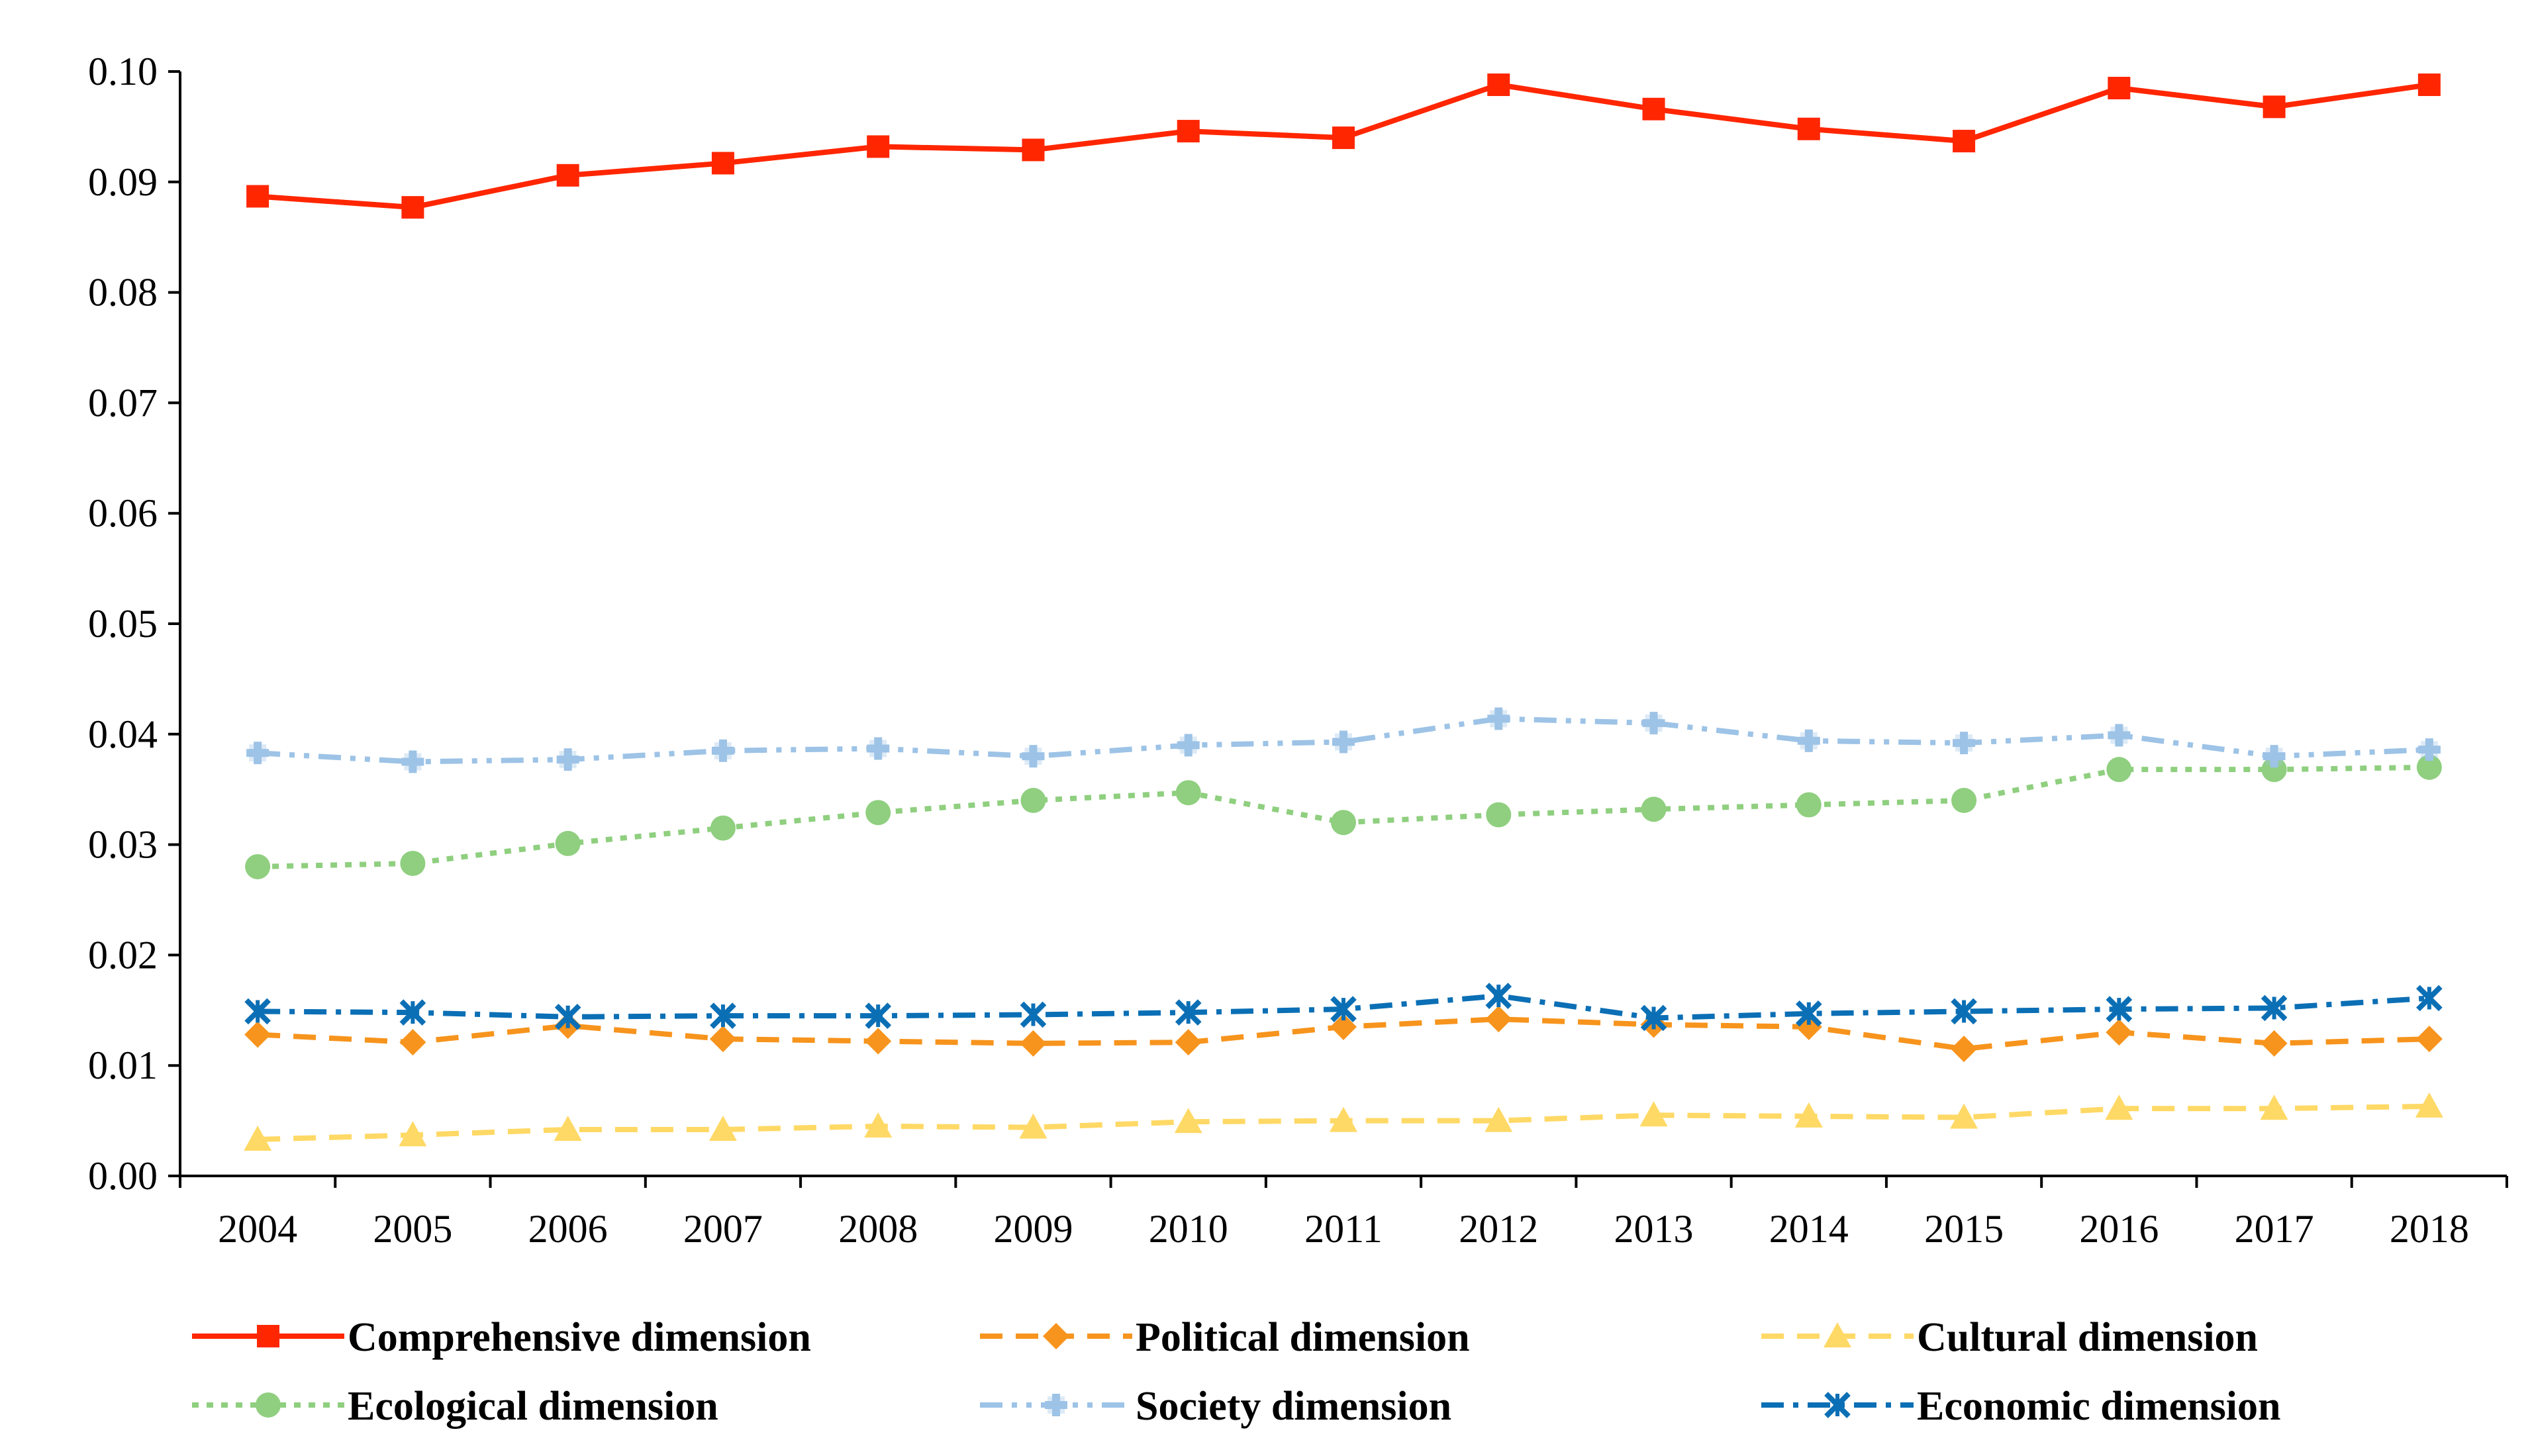 This screenshot has height=1456, width=2532. I want to click on x-tick-label: 2014, so click(1809, 1229).